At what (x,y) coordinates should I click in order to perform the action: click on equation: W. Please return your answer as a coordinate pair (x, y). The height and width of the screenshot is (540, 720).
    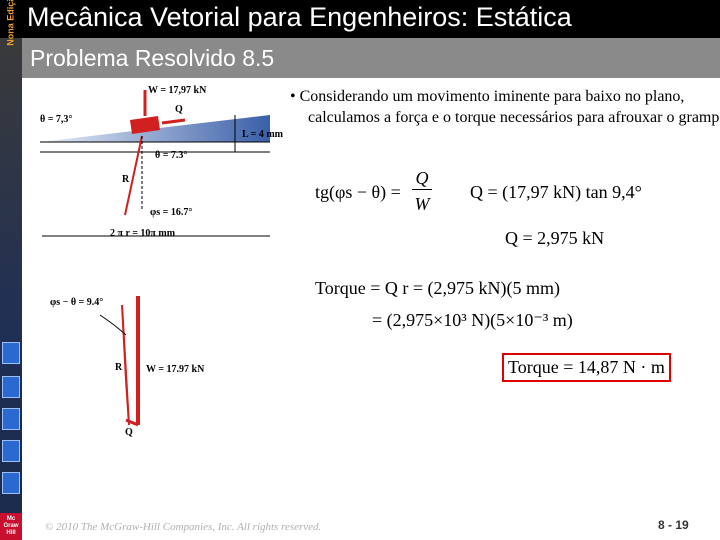
    Looking at the image, I should click on (422, 204).